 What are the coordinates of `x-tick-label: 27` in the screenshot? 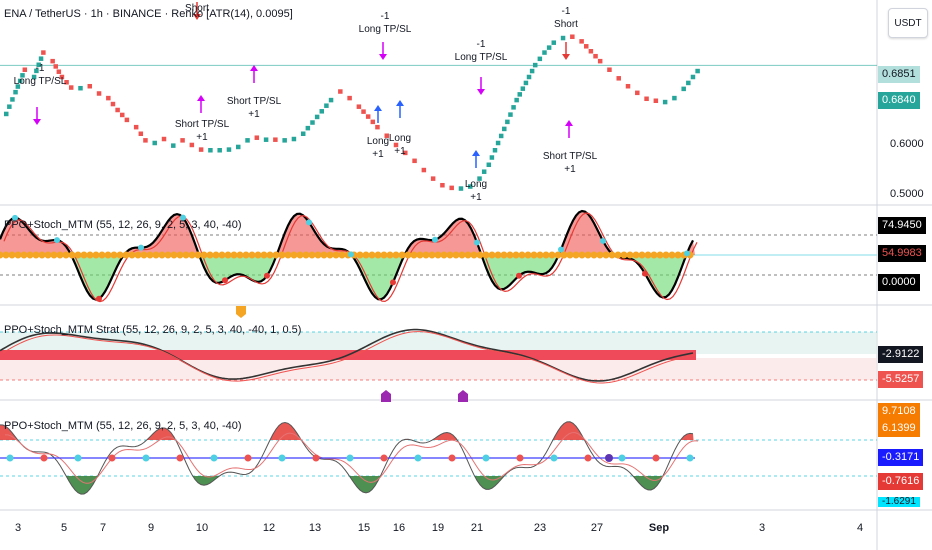 It's located at (597, 528).